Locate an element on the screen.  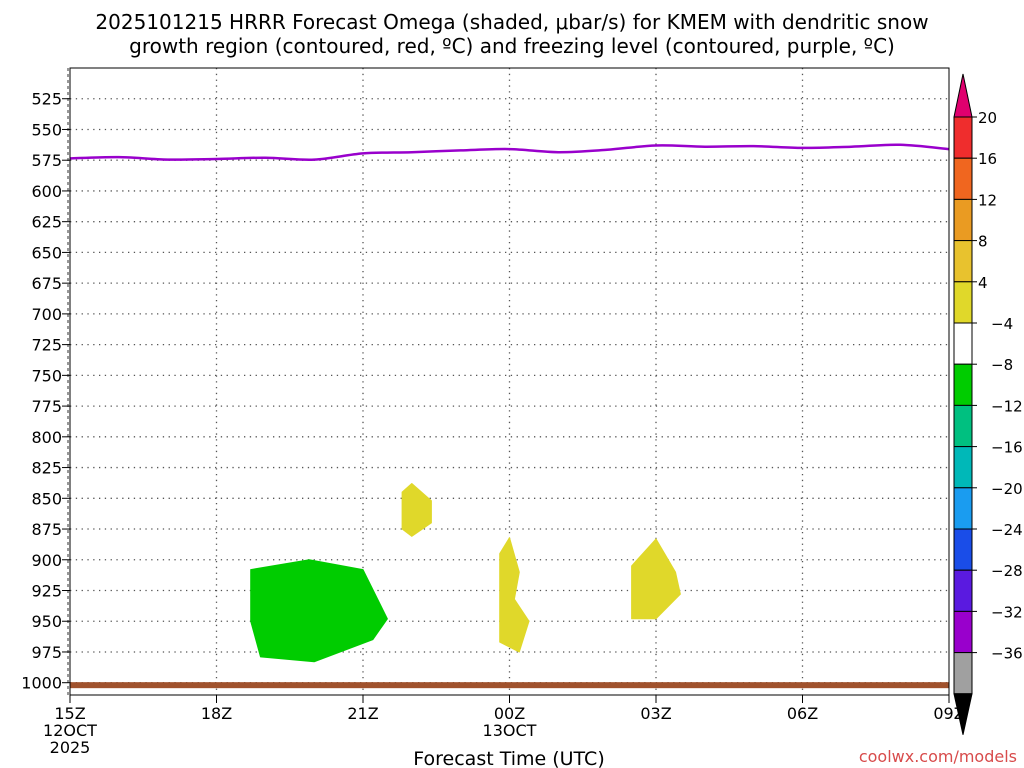
y-tick-label-775: 775 is located at coordinates (46, 406).